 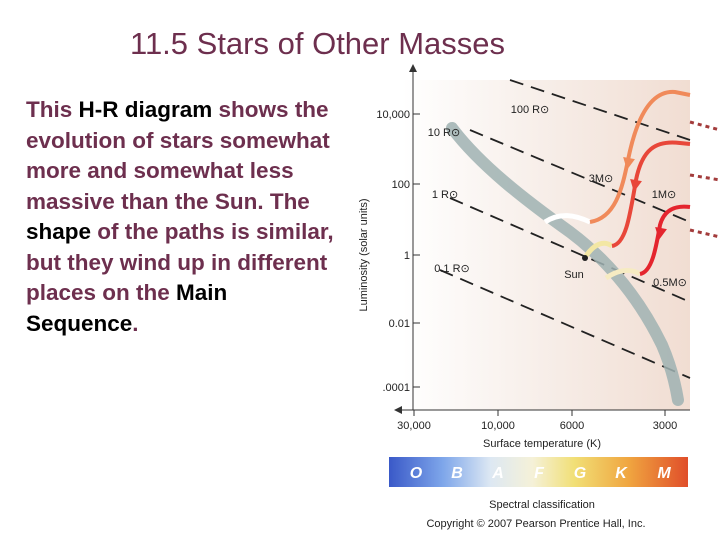 What do you see at coordinates (704, 233) in the screenshot?
I see `track-continuation-0-5m` at bounding box center [704, 233].